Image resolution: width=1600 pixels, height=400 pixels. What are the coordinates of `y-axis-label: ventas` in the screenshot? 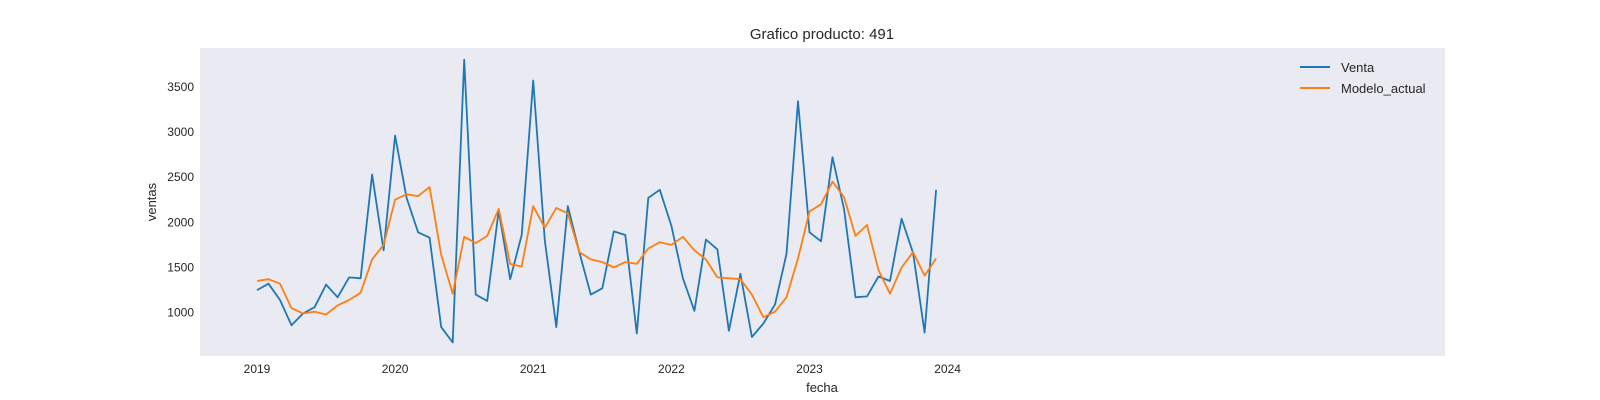 It's located at (151, 201).